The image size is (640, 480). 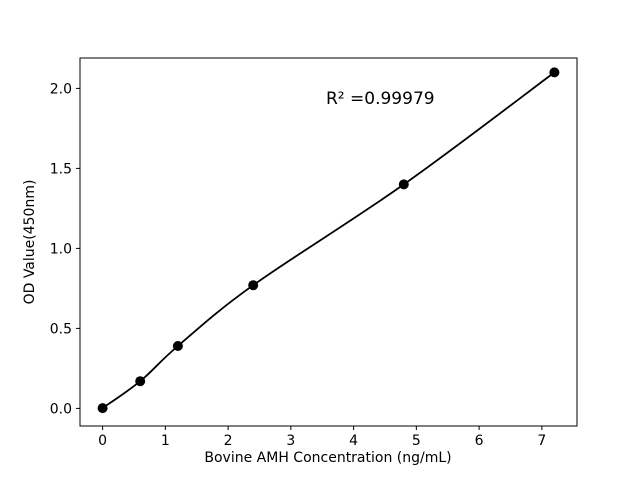 I want to click on y-axis-label: OD Value(450nm), so click(x=30, y=242).